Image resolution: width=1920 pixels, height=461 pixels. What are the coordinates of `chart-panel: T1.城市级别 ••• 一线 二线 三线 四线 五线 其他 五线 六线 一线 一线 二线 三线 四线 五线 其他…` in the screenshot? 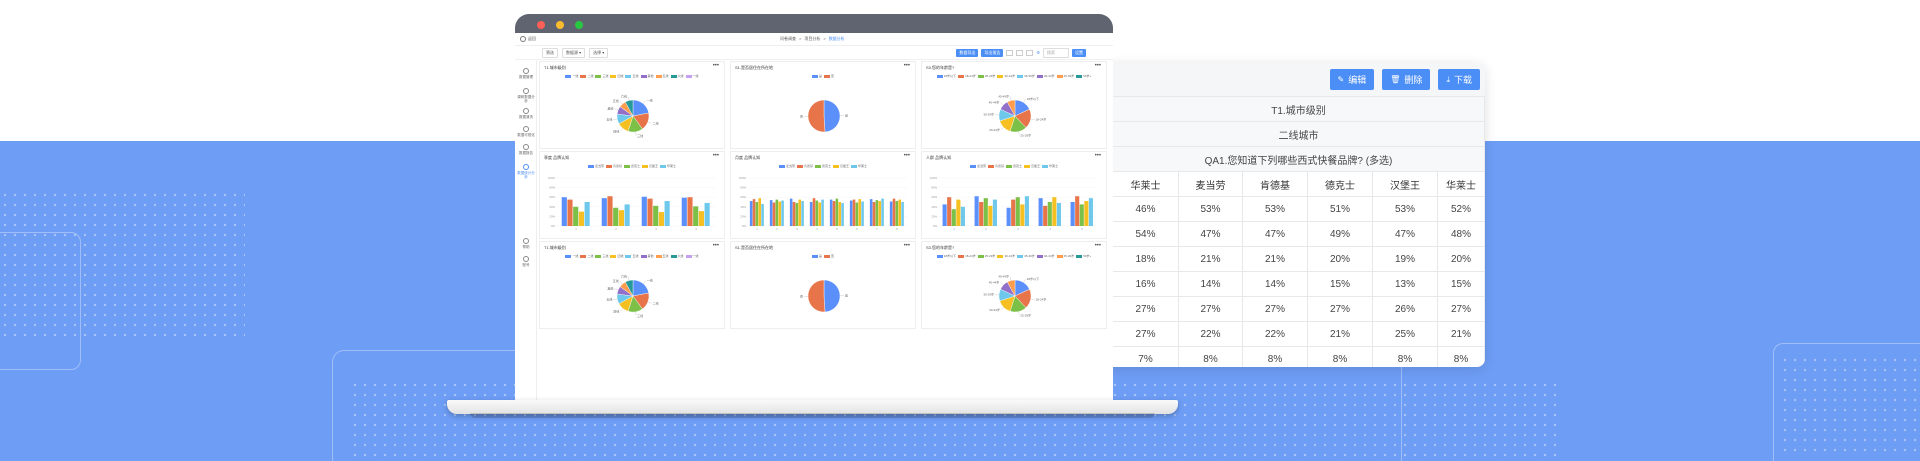 It's located at (632, 105).